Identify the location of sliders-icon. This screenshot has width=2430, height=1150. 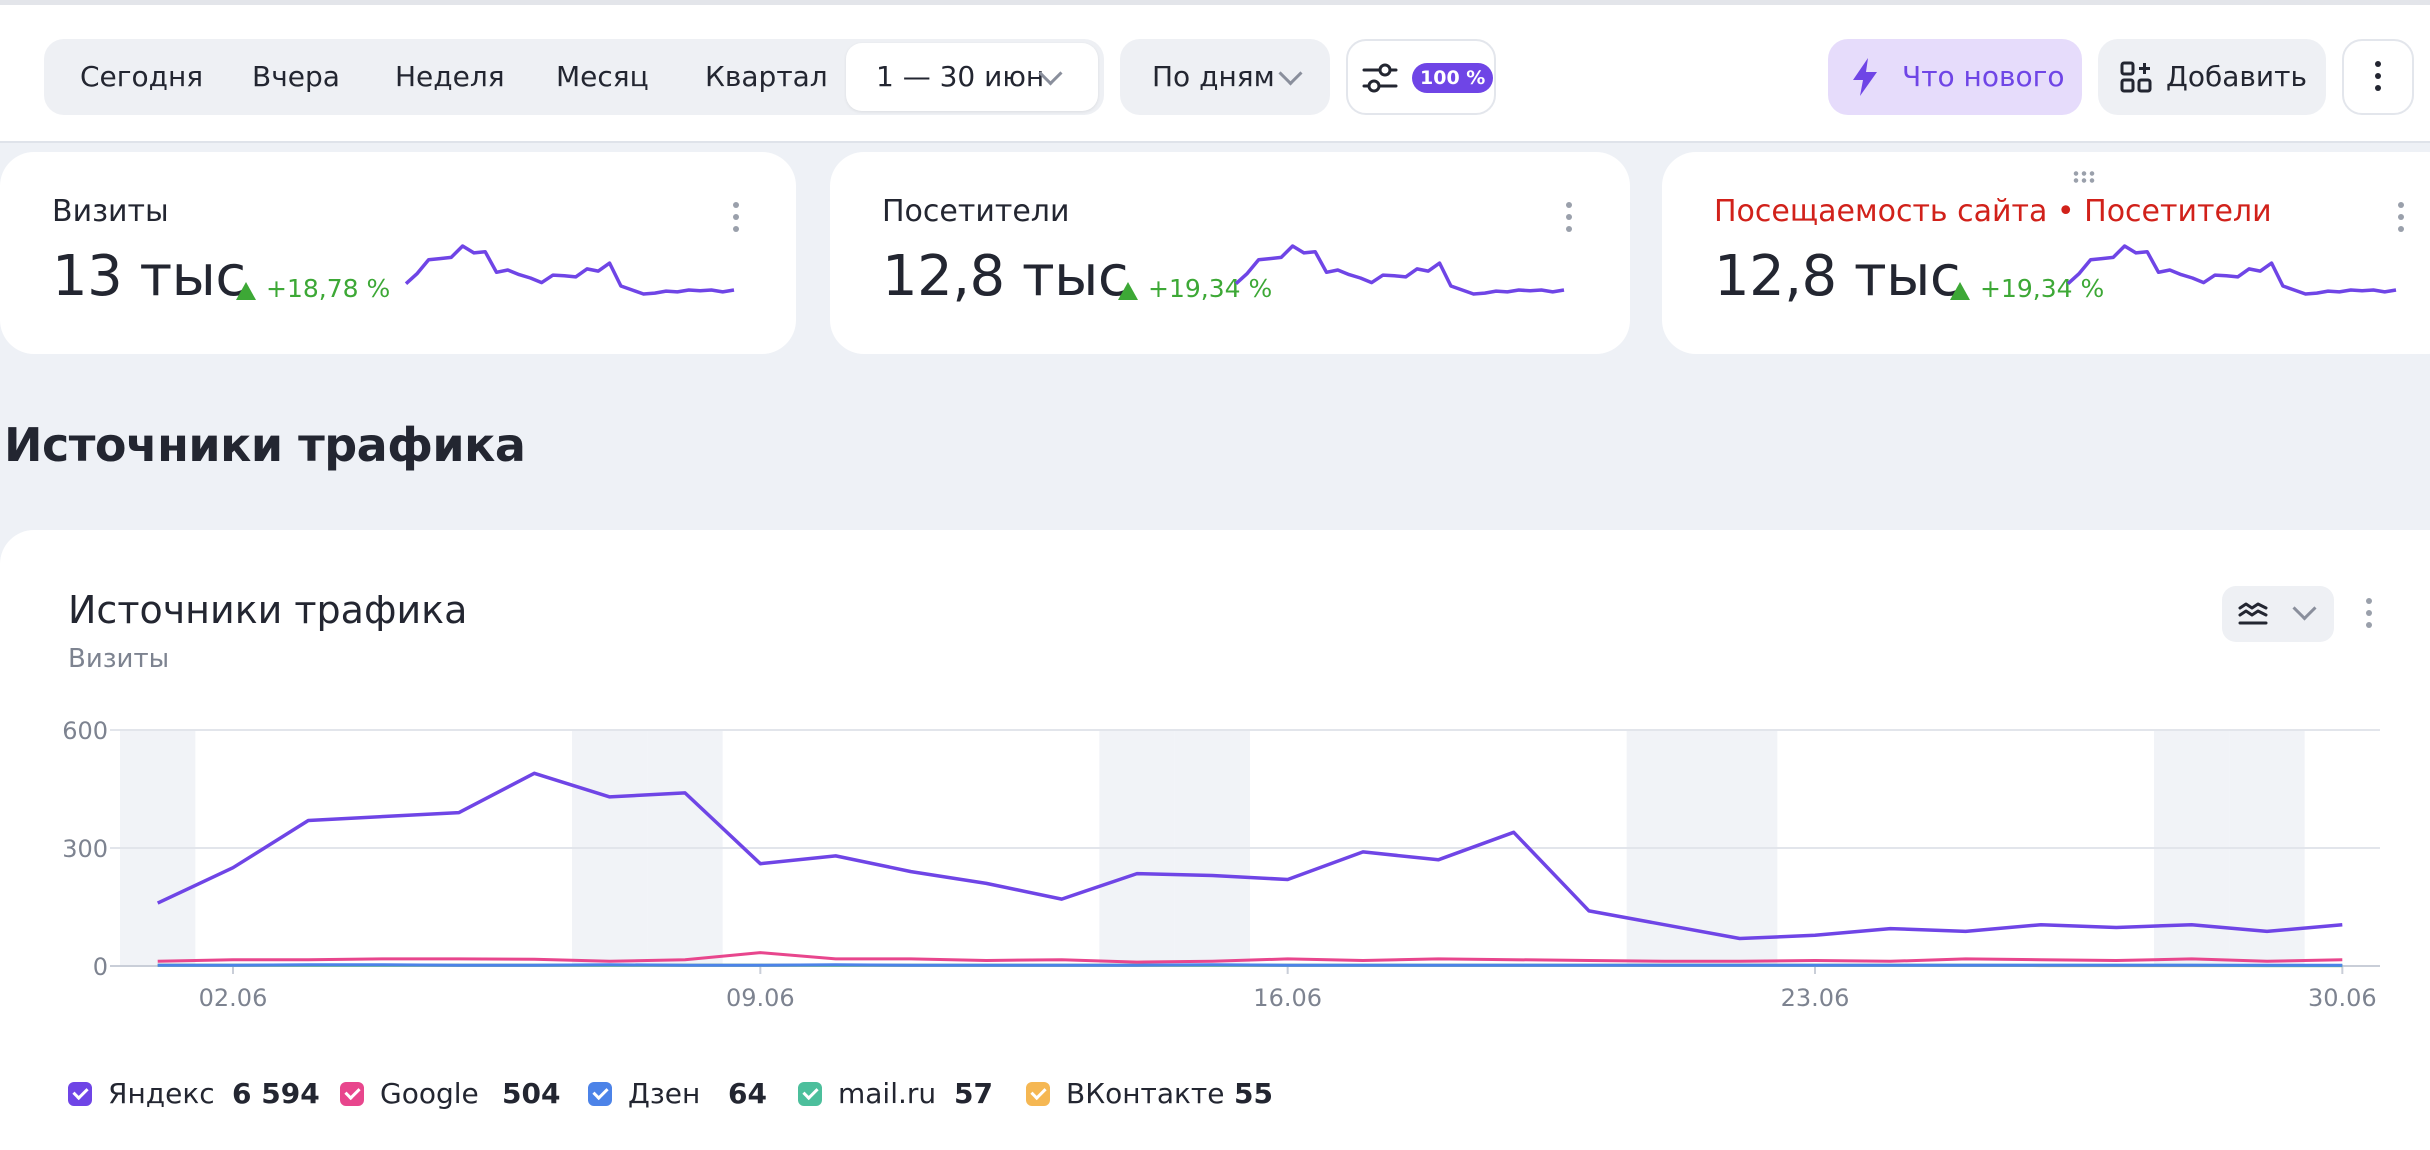
(1380, 78).